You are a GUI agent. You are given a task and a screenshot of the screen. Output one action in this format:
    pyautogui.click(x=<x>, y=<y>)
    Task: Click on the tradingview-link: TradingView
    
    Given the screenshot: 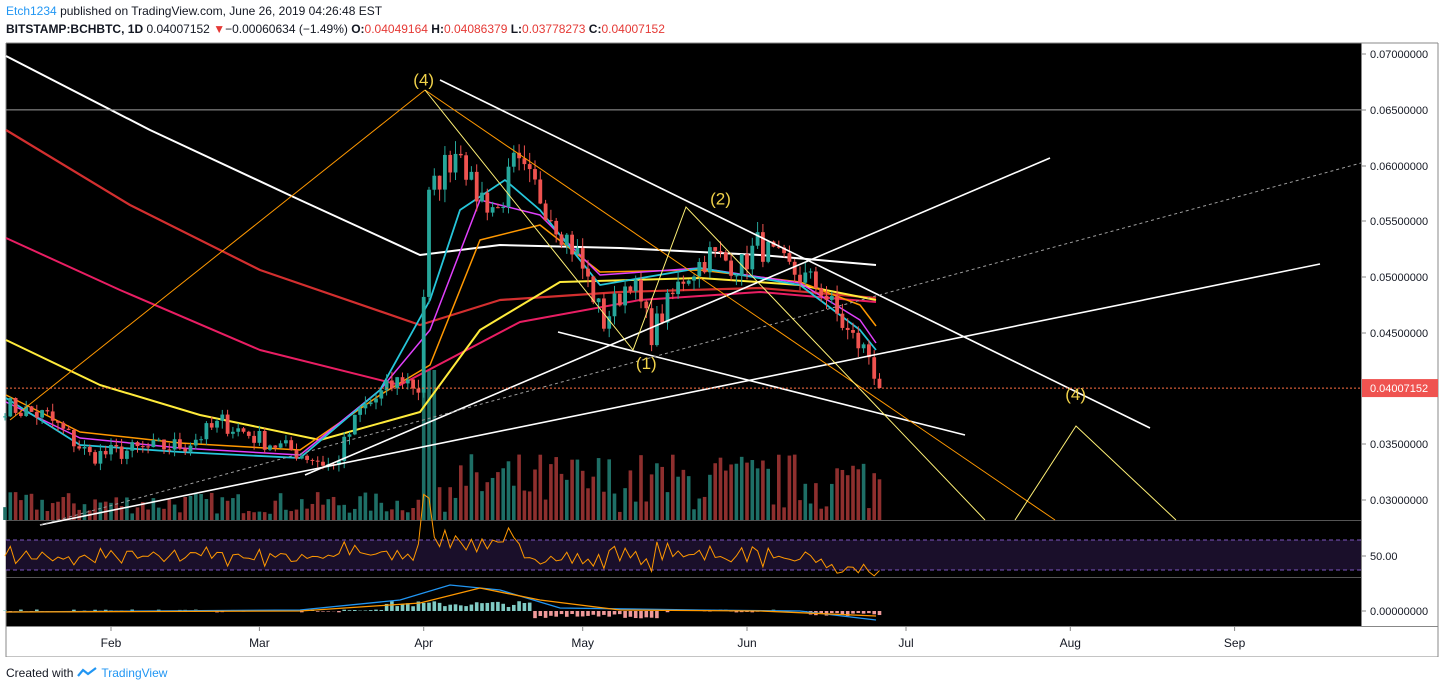 What is the action you would take?
    pyautogui.click(x=134, y=673)
    